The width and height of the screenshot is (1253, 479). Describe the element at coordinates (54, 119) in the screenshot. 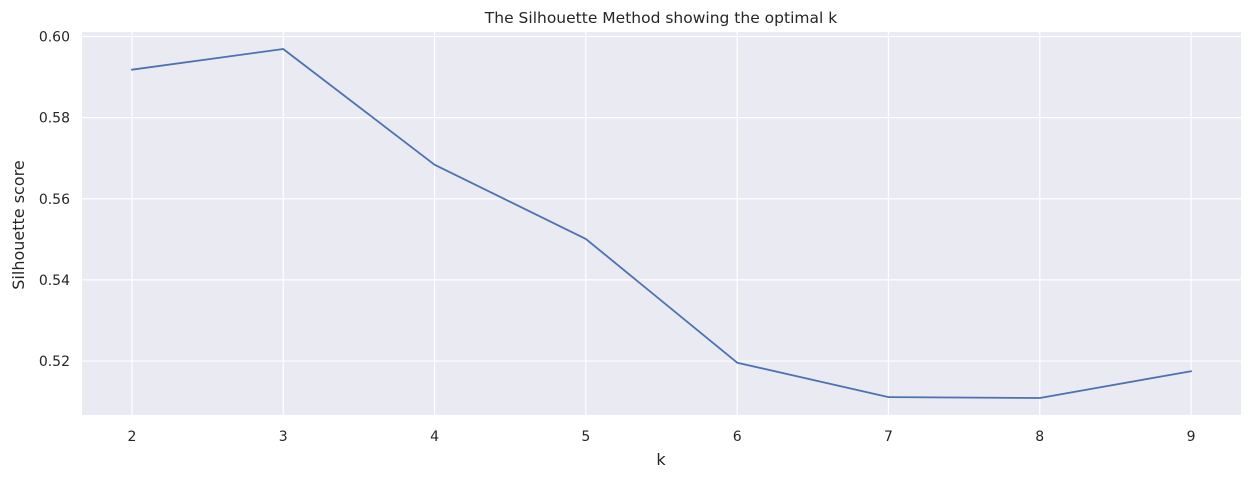

I see `y-tick-label: 0.58` at that location.